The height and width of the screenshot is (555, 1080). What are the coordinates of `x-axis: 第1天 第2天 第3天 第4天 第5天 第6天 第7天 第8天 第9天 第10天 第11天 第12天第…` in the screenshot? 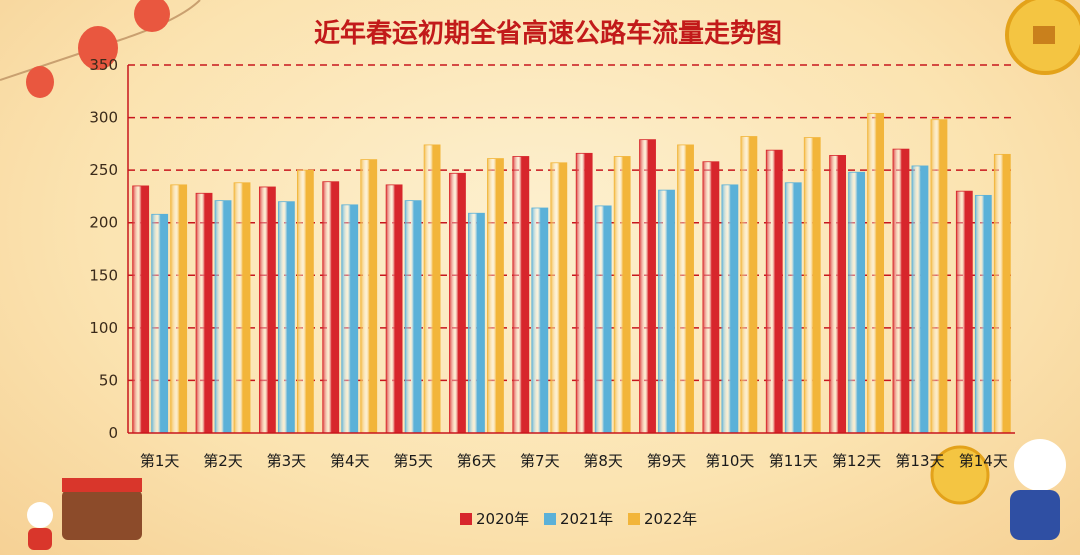 It's located at (571, 451).